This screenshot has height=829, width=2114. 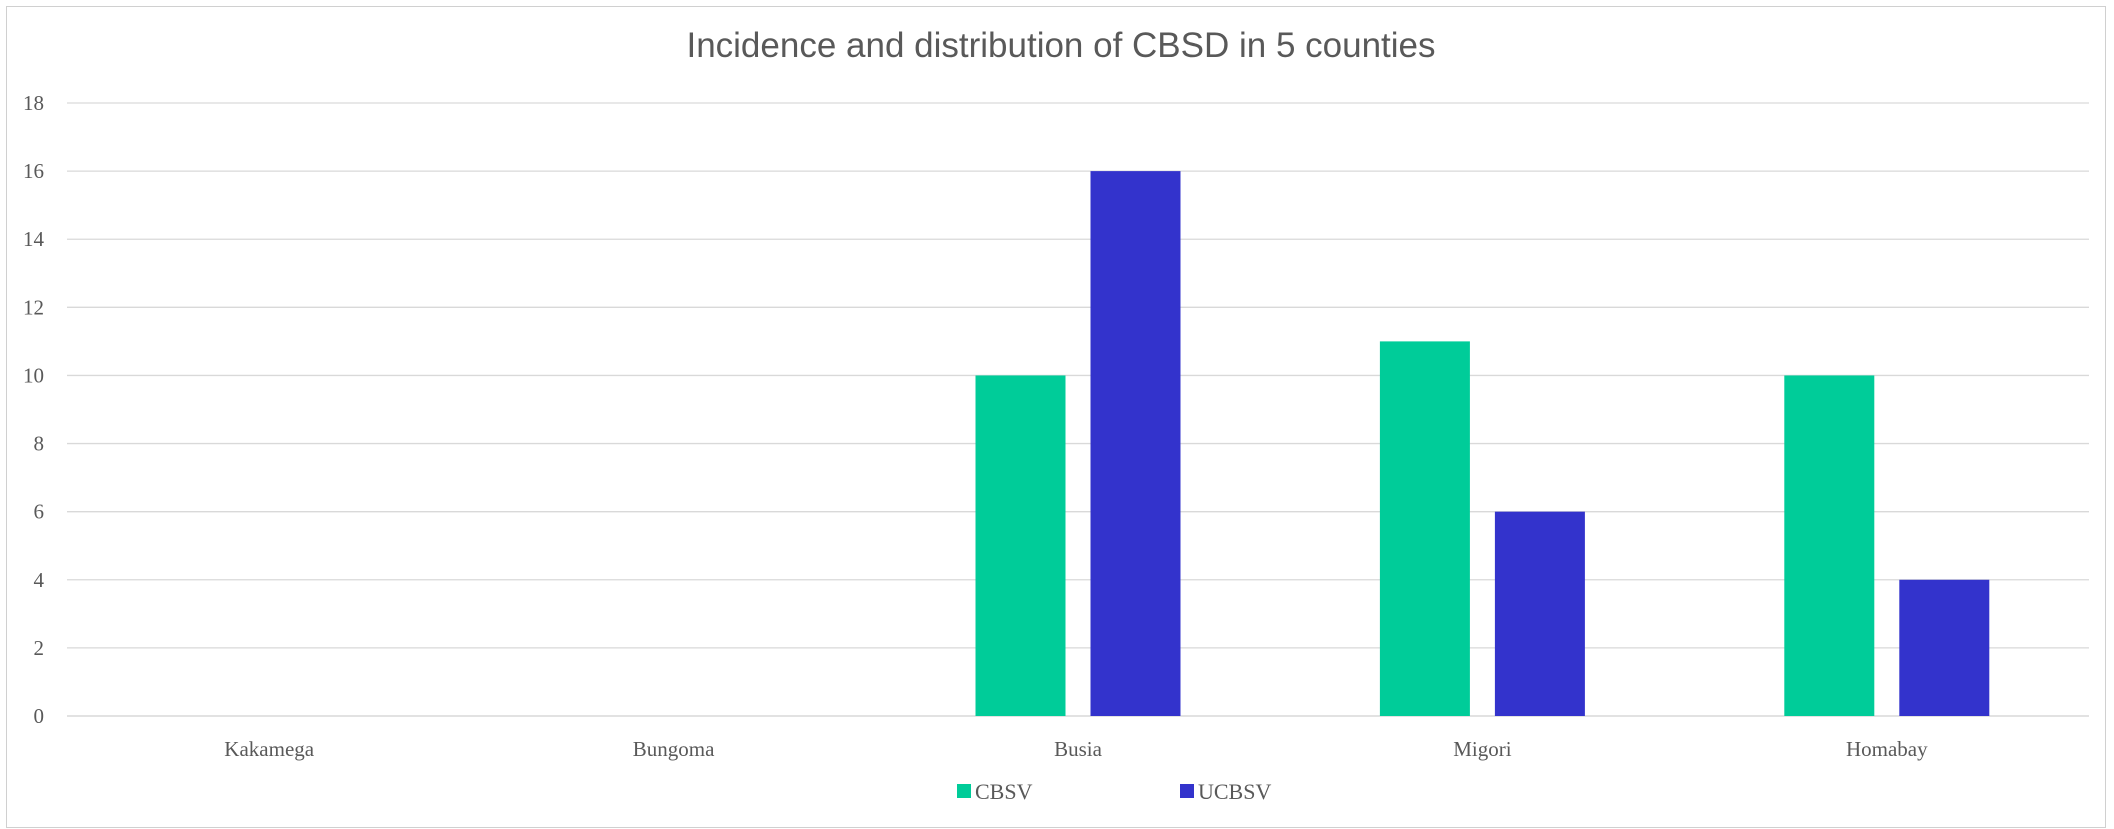 I want to click on x-category-label: Busia, so click(x=1078, y=749).